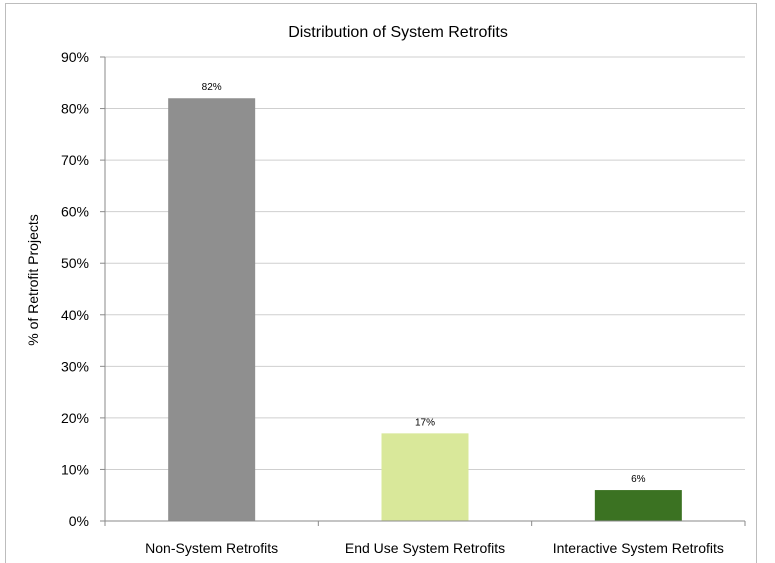  I want to click on data-label: 82%, so click(212, 87).